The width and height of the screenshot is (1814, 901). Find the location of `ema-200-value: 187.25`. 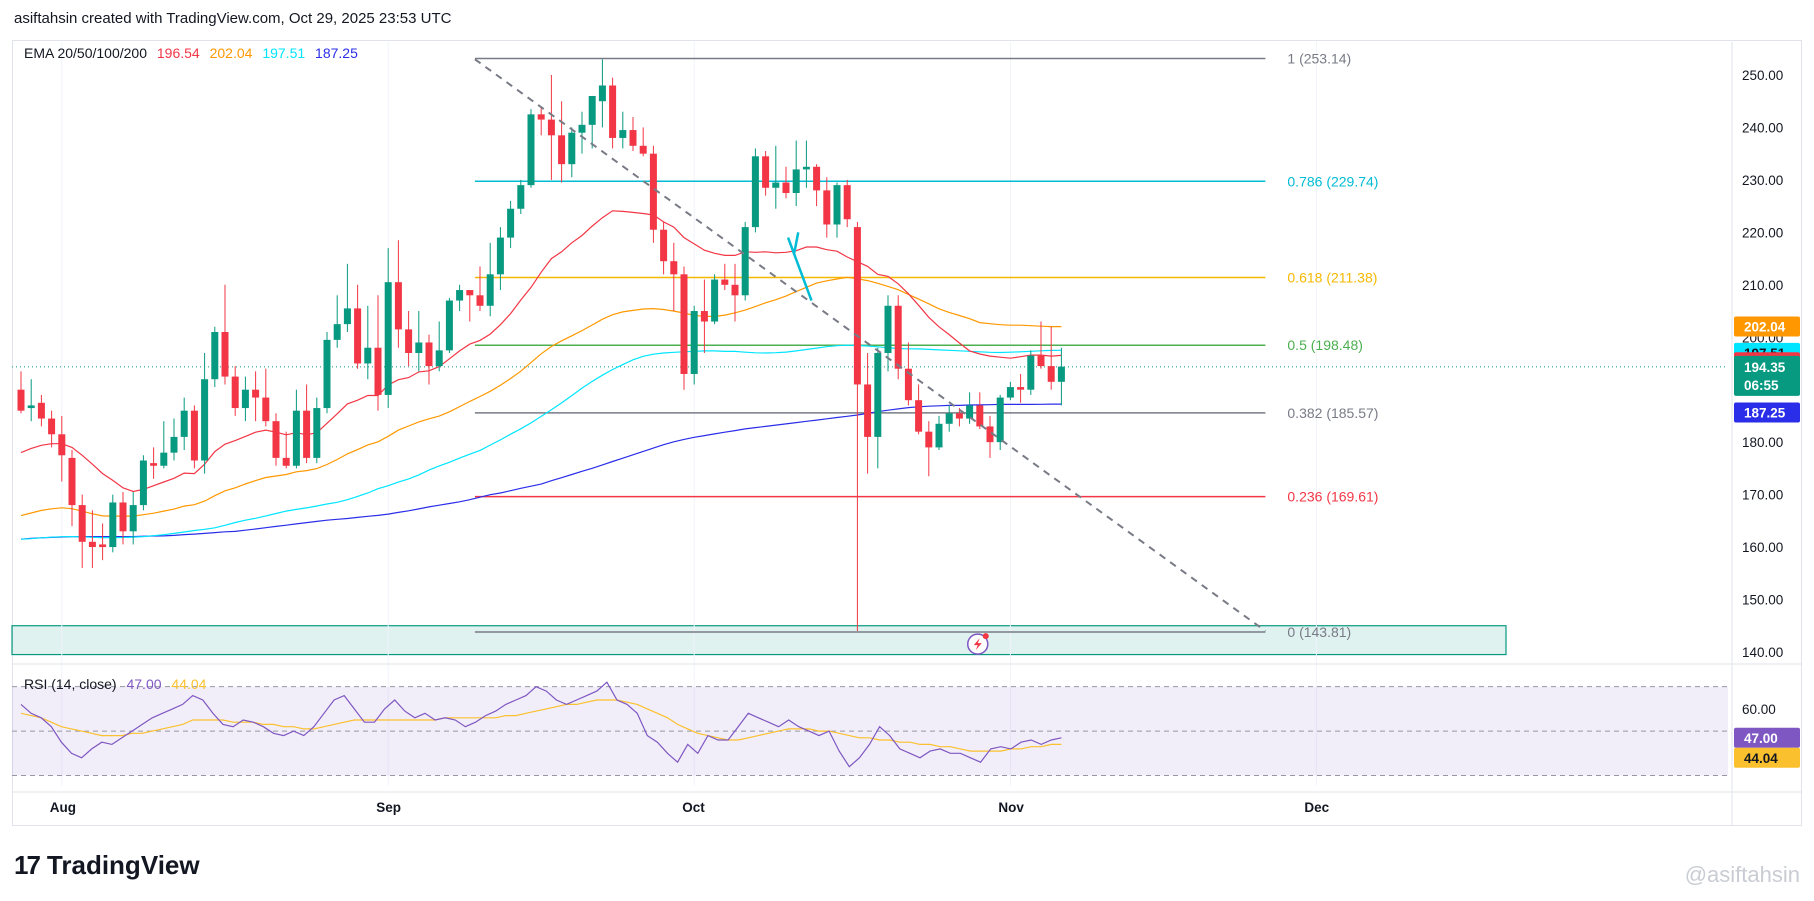

ema-200-value: 187.25 is located at coordinates (336, 53).